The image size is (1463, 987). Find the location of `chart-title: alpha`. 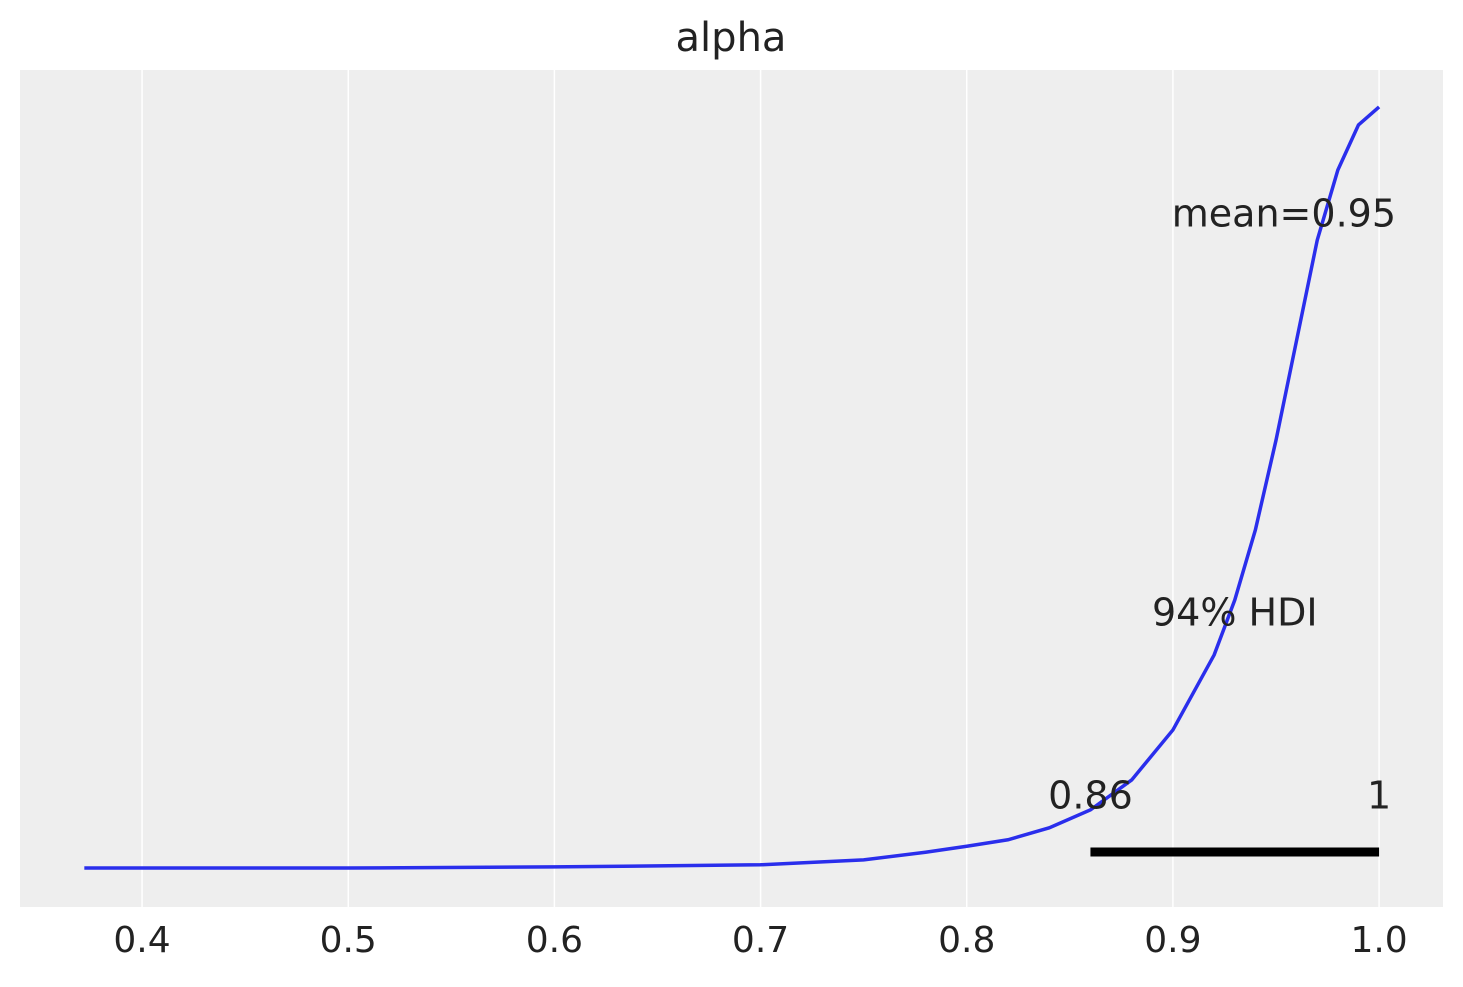

chart-title: alpha is located at coordinates (731, 38).